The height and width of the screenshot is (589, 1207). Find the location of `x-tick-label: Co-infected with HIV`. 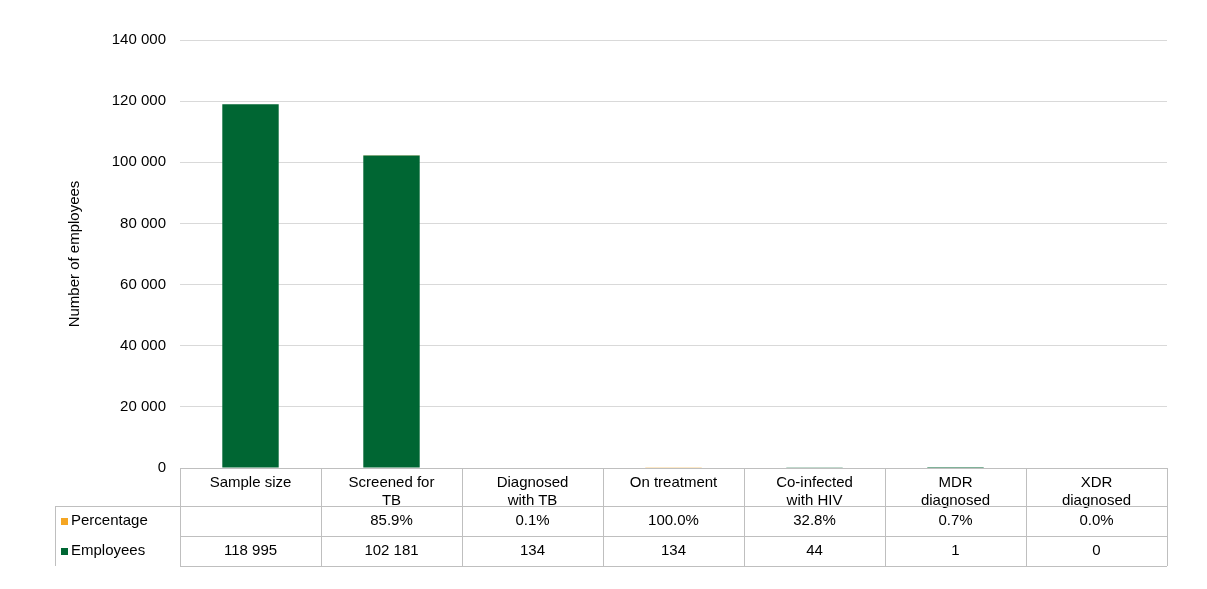

x-tick-label: Co-infected with HIV is located at coordinates (814, 491).